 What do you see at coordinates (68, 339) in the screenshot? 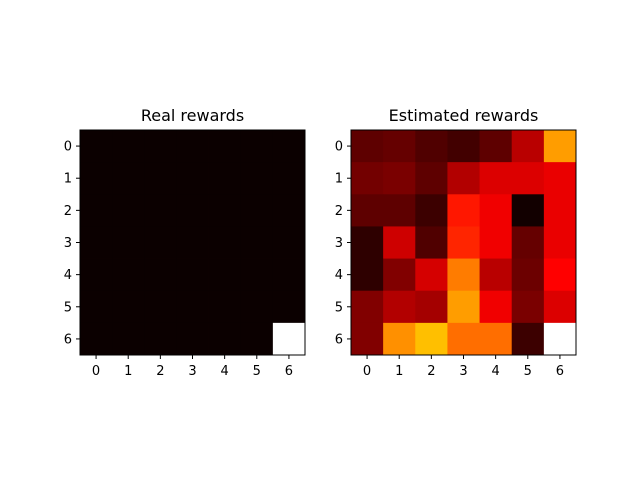
I see `y-tick-label: 6` at bounding box center [68, 339].